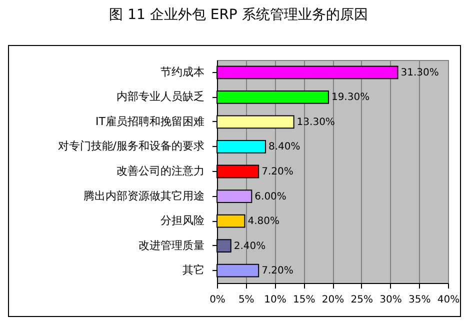  Describe the element at coordinates (182, 71) in the screenshot. I see `y-tick-label: 节约成本` at that location.